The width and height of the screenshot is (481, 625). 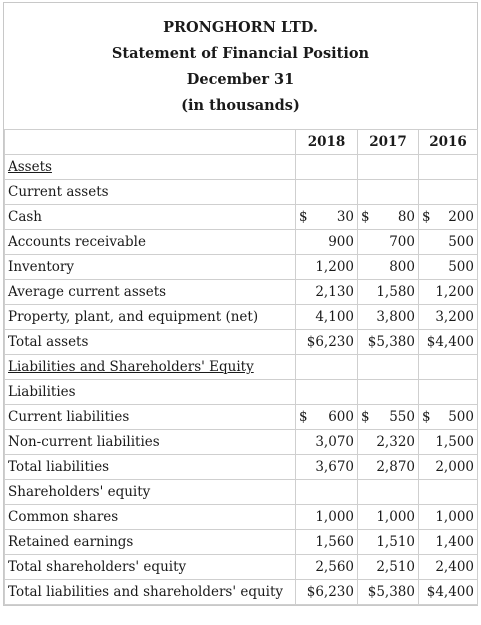 I want to click on cell-value: 200, so click(x=461, y=217).